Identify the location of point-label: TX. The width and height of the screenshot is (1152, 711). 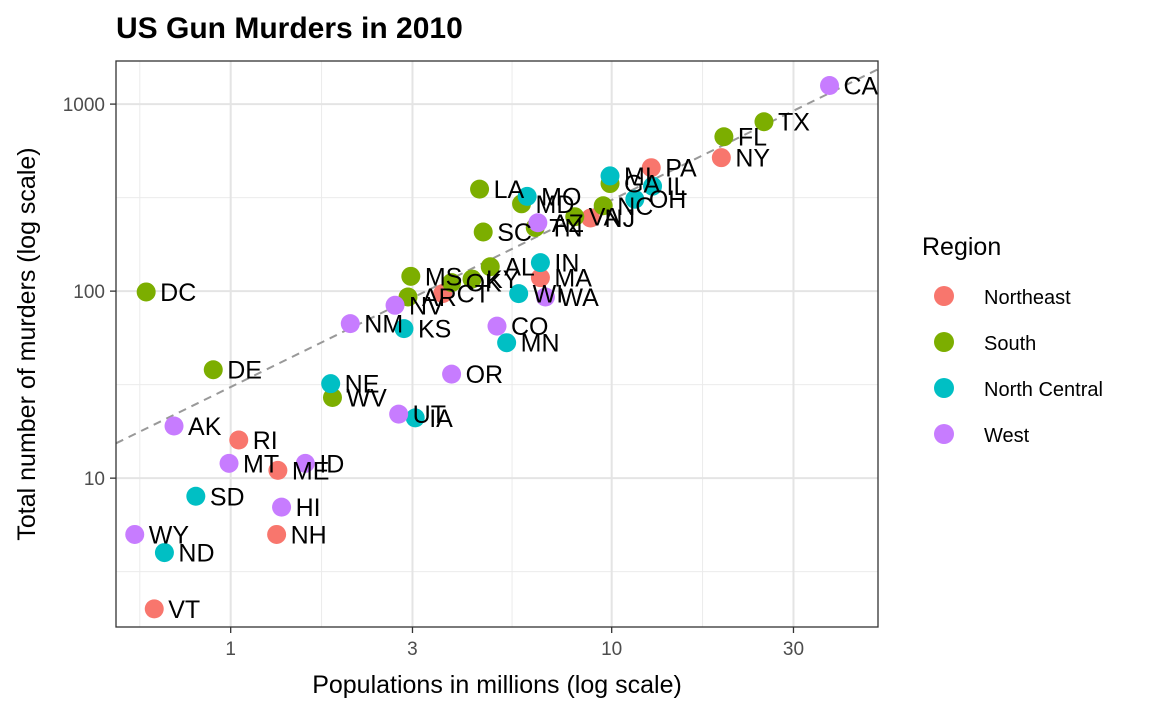
(794, 123).